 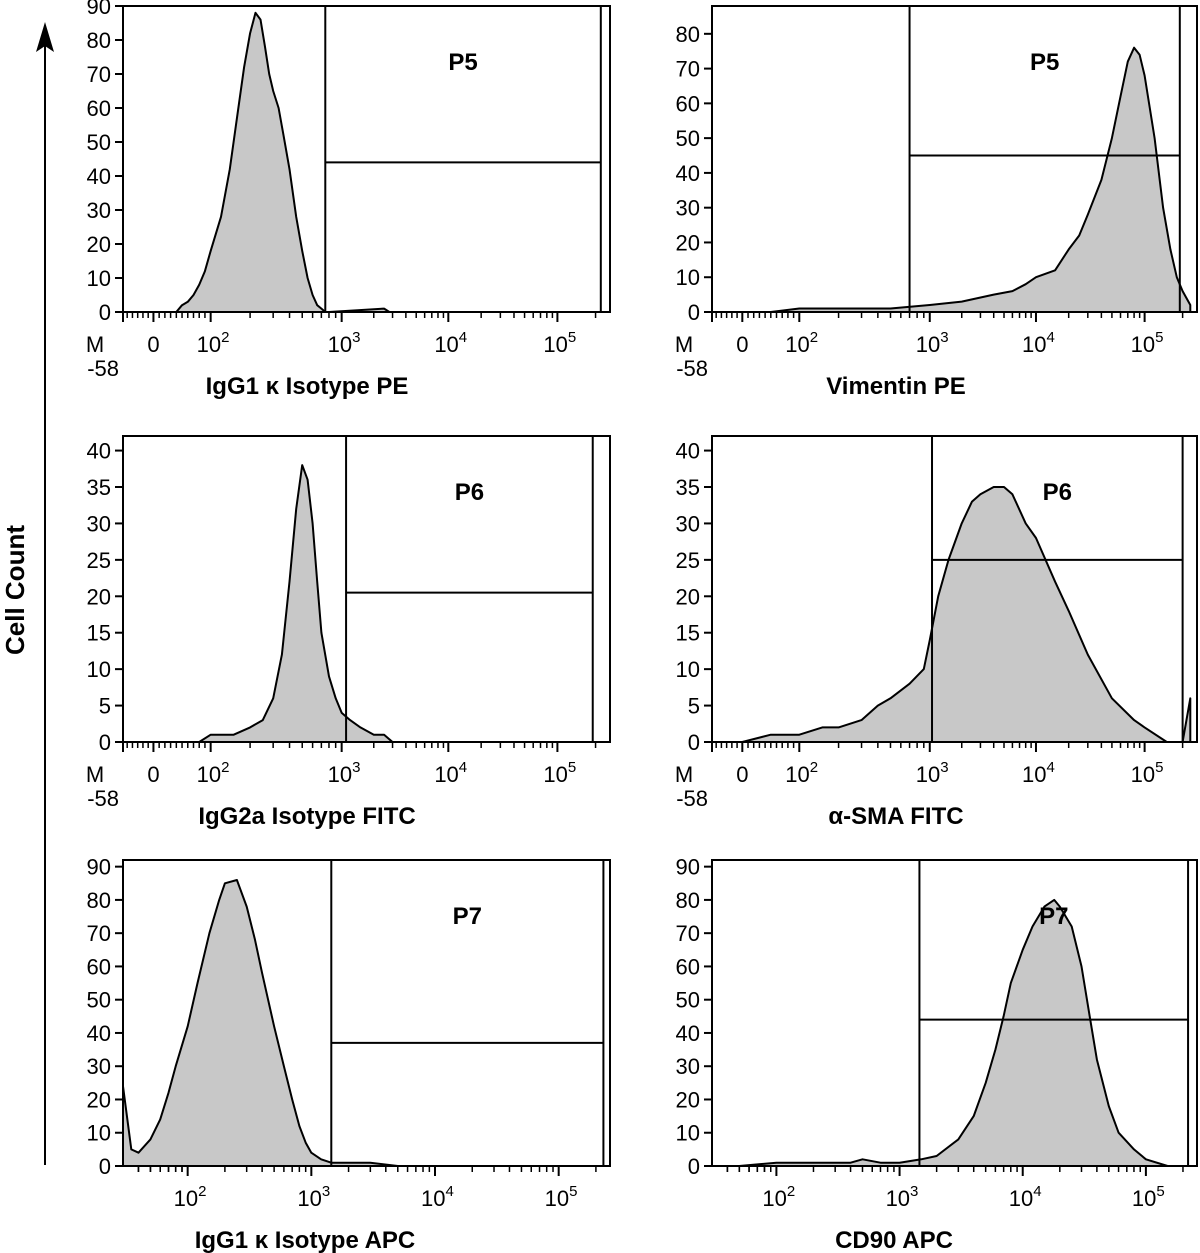 What do you see at coordinates (896, 386) in the screenshot?
I see `x-axis-title: Vimentin PE` at bounding box center [896, 386].